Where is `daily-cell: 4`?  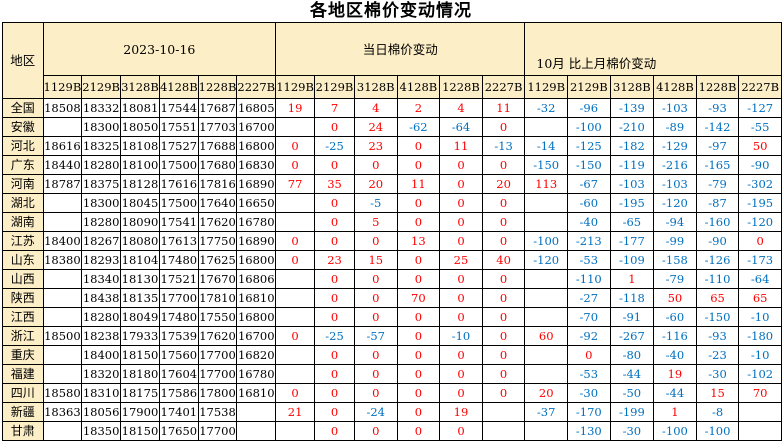 daily-cell: 4 is located at coordinates (375, 108).